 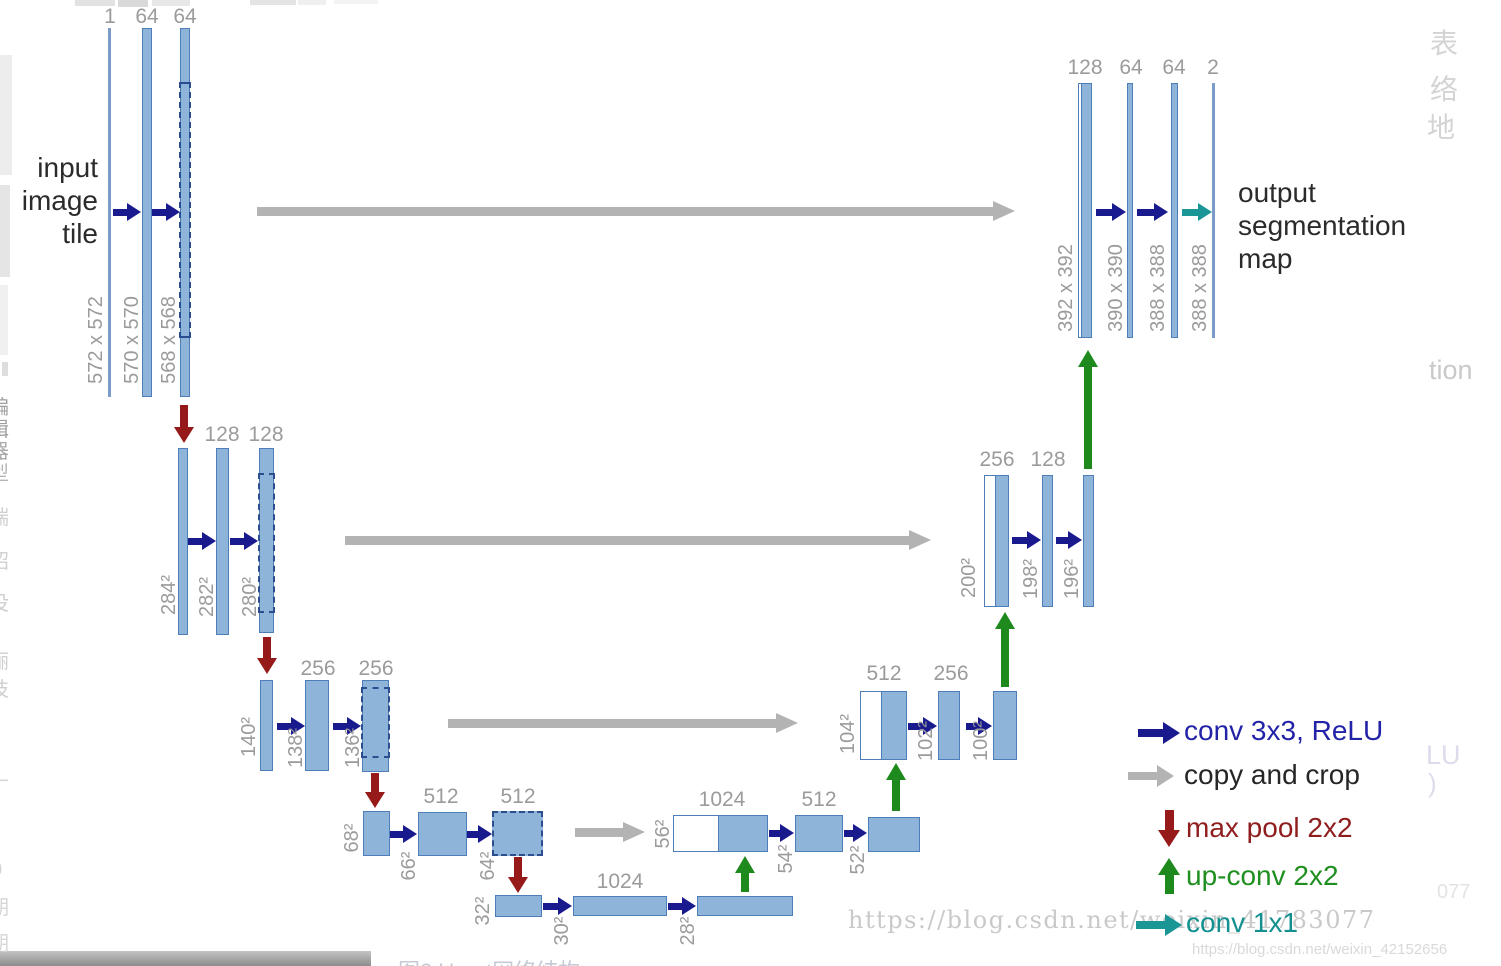 What do you see at coordinates (4, 604) in the screenshot?
I see `ghost-text: 没` at bounding box center [4, 604].